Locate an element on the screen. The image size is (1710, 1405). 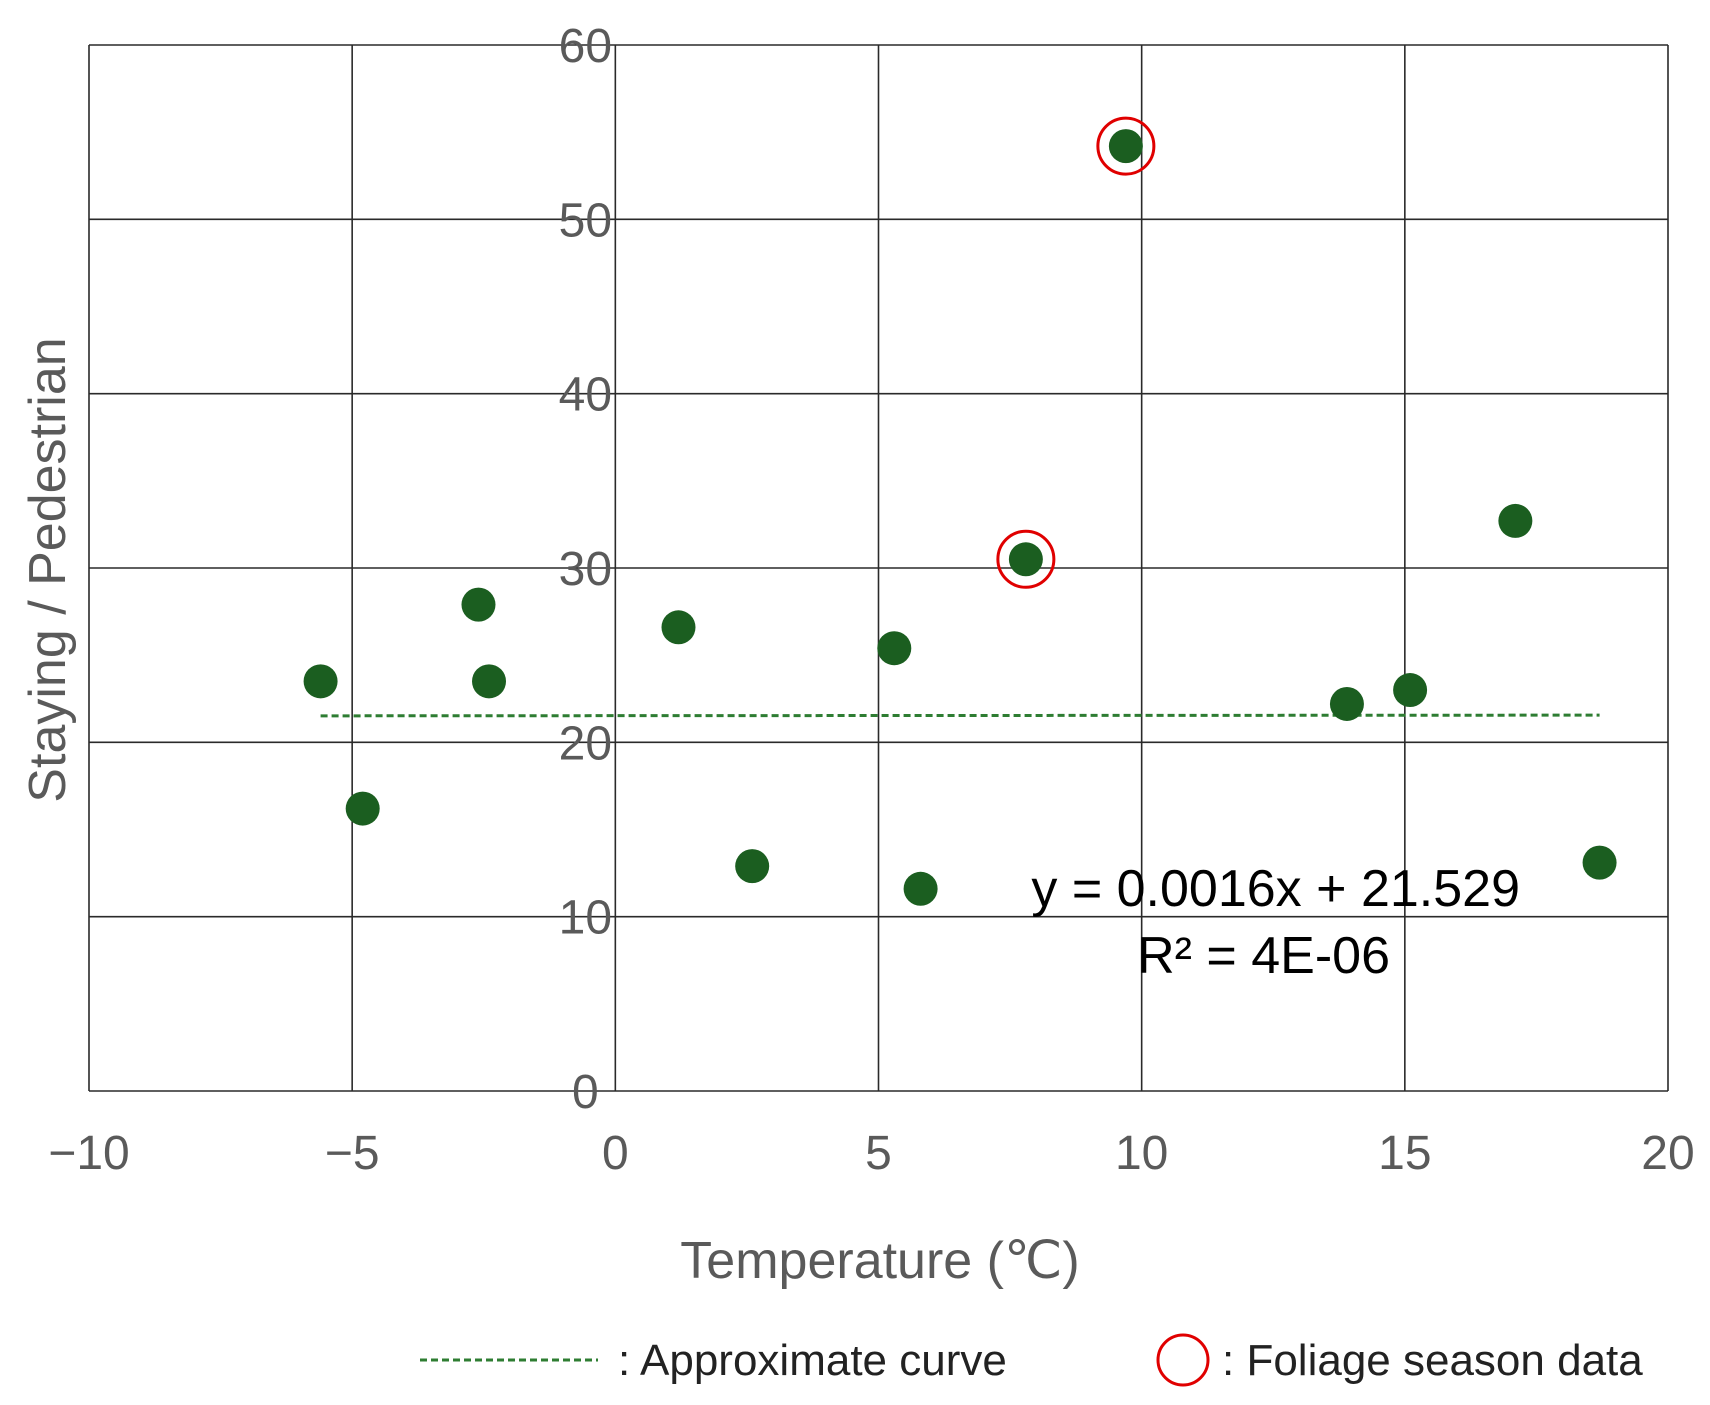
y-tick-label: 10 is located at coordinates (585, 918).